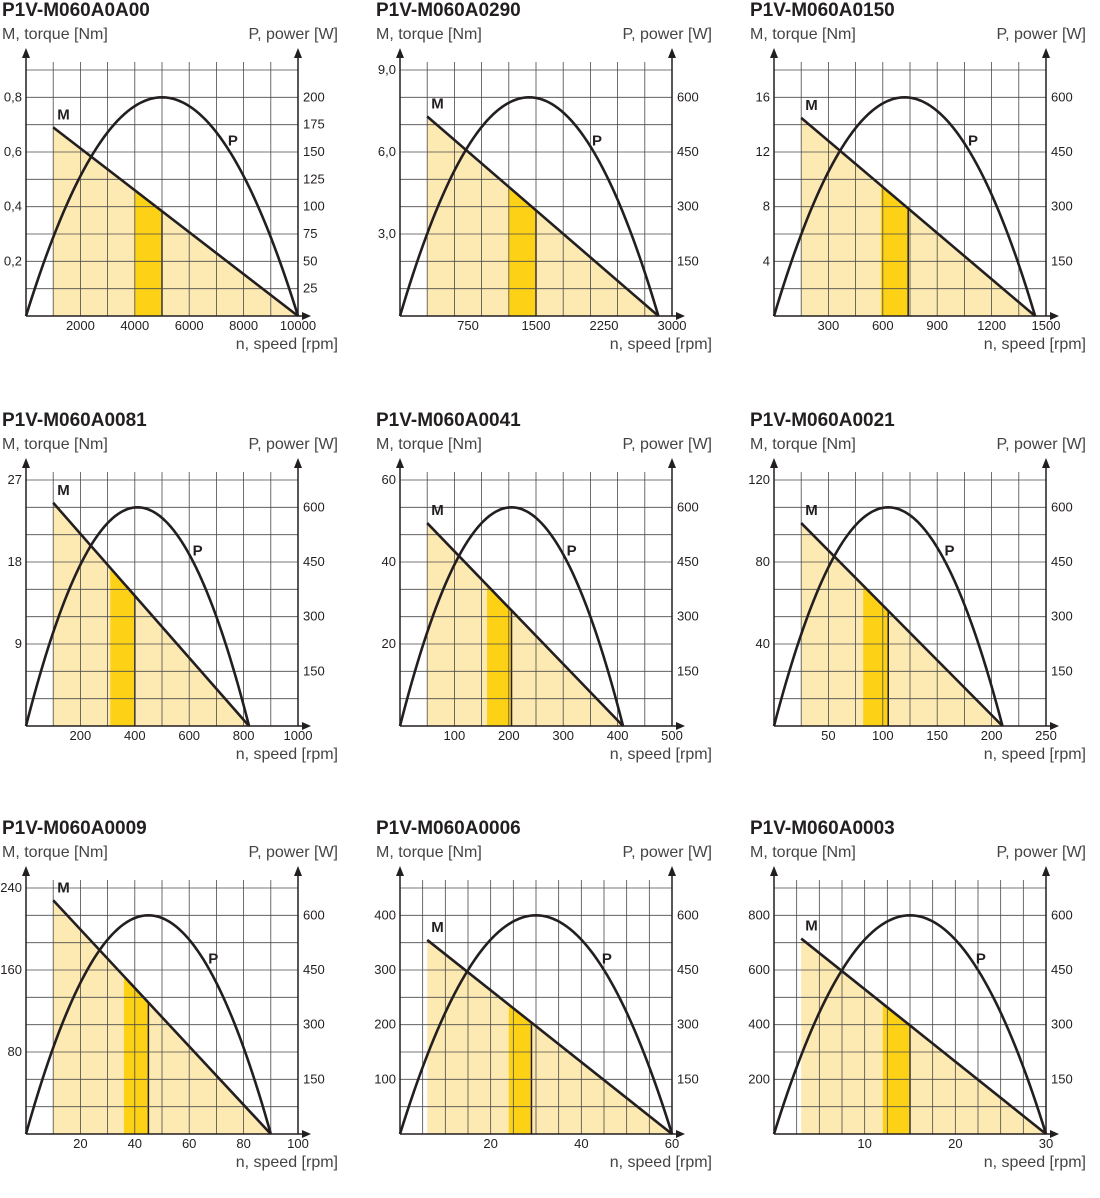  I want to click on x-tick-label: 4000, so click(134, 325).